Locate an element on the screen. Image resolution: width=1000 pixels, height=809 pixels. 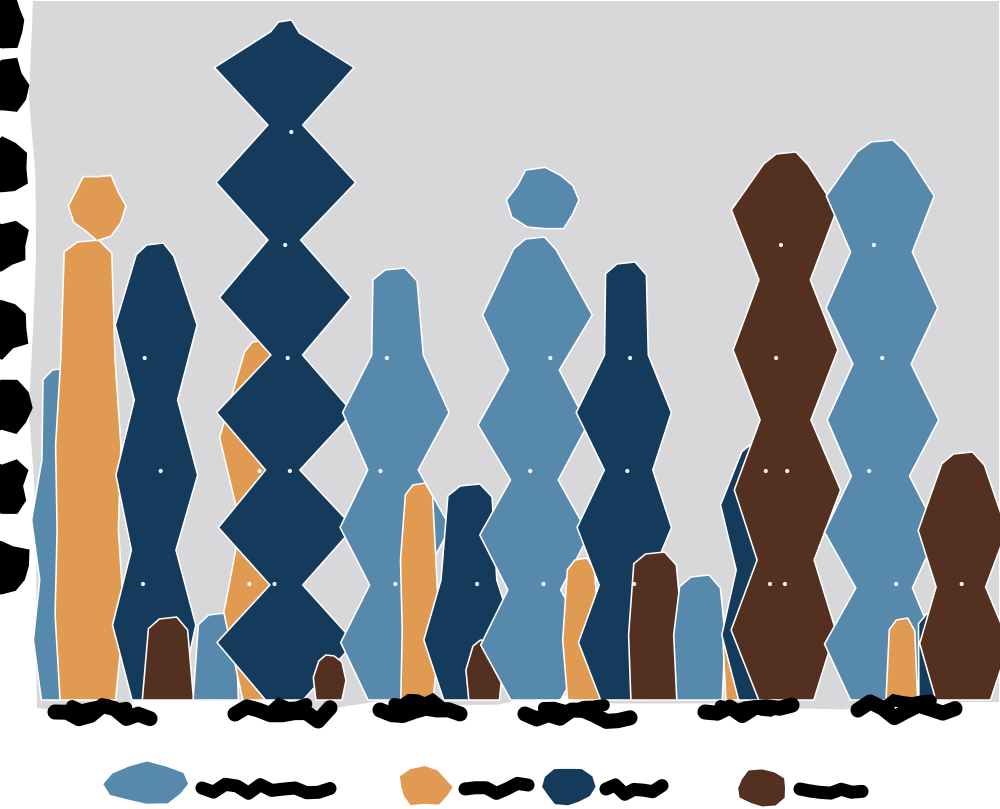
bar-group2-series3 is located at coordinates (285, 360).